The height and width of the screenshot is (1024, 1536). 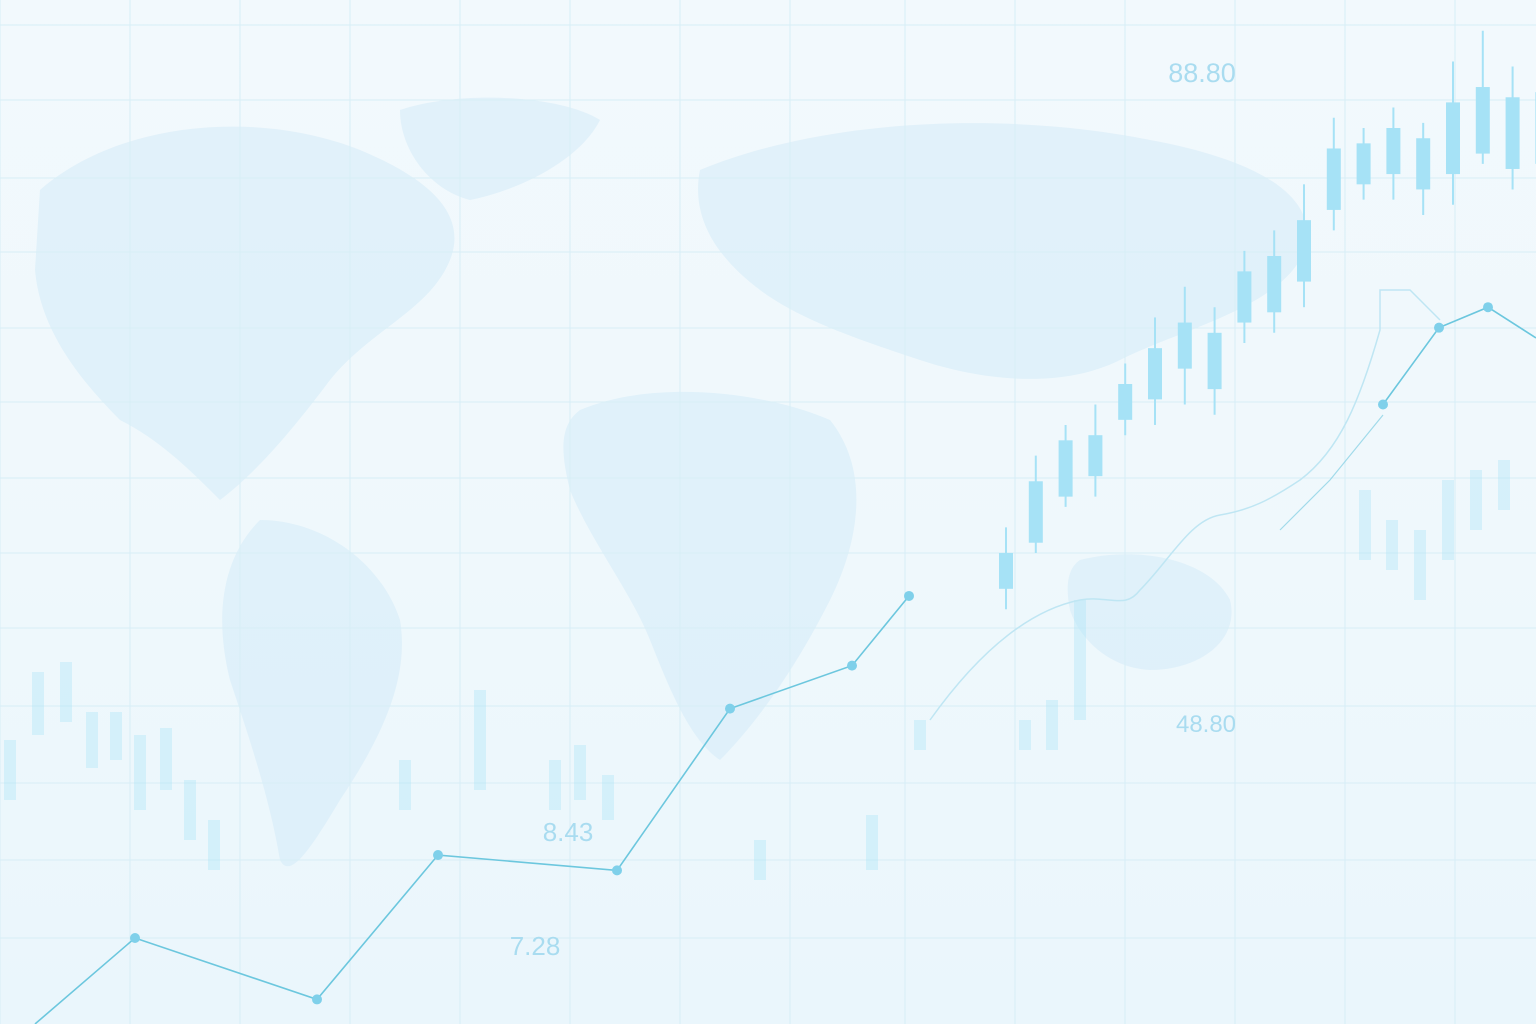 I want to click on australia-shape, so click(x=1149, y=612).